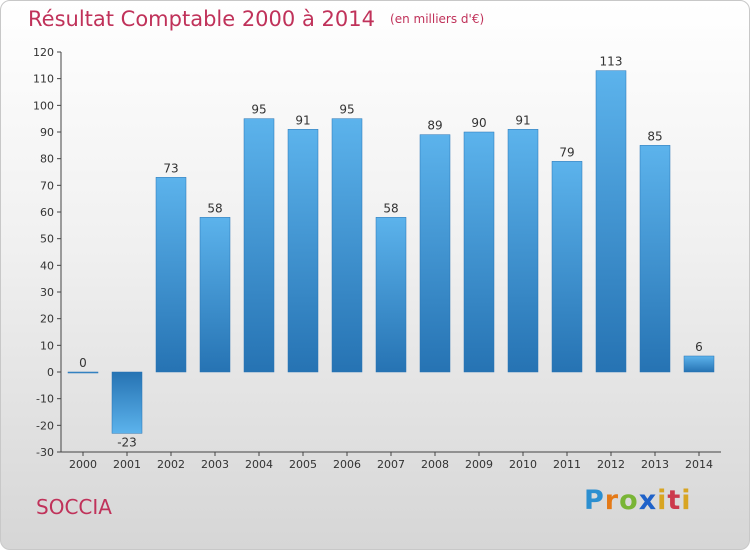  I want to click on logo-letter: x, so click(648, 500).